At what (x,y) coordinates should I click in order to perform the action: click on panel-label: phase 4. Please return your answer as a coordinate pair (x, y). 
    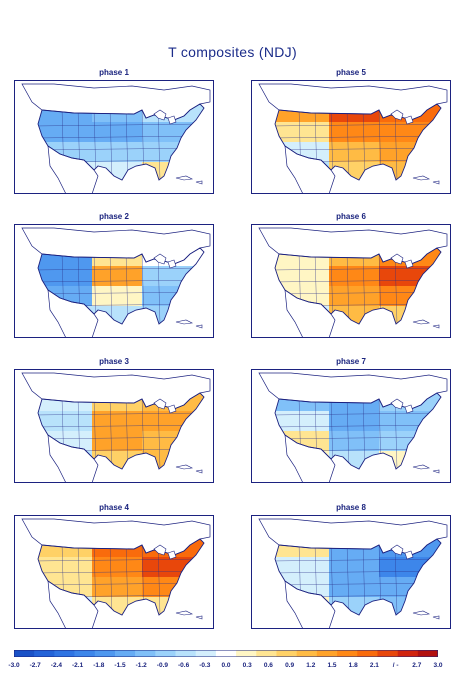
    Looking at the image, I should click on (114, 507).